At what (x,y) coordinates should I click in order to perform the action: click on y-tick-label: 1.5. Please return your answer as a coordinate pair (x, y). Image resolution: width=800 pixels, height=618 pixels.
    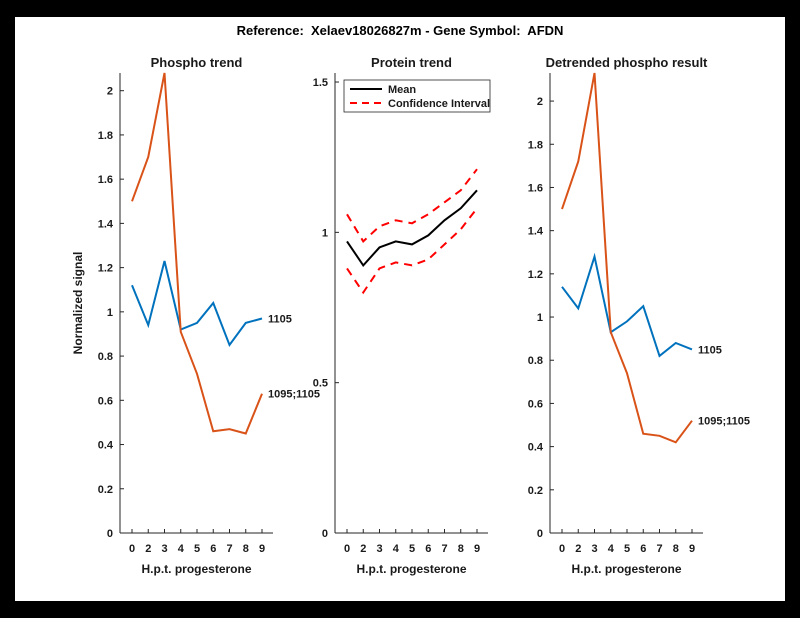
    Looking at the image, I should click on (320, 83).